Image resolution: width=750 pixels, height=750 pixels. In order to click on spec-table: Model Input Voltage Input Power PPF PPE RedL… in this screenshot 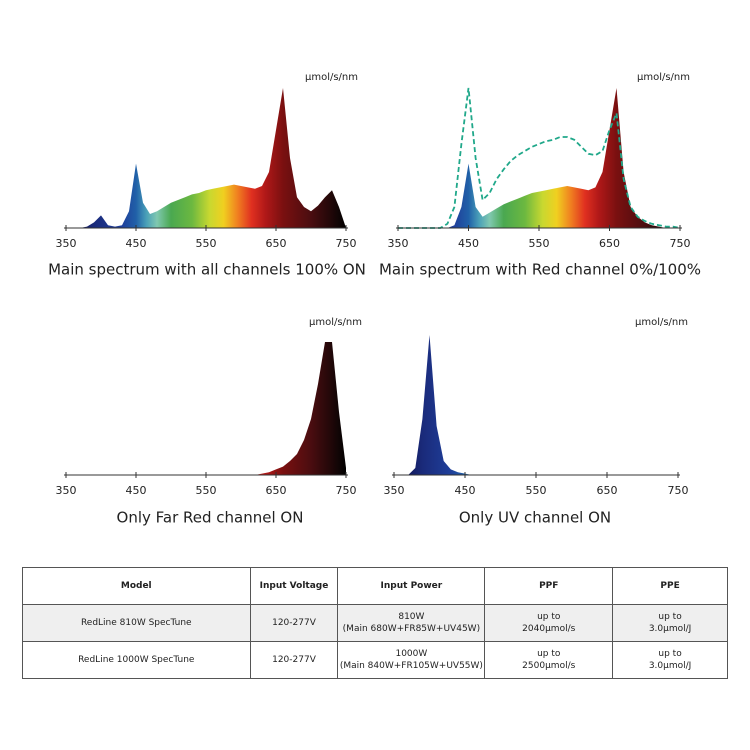, I will do `click(375, 623)`.